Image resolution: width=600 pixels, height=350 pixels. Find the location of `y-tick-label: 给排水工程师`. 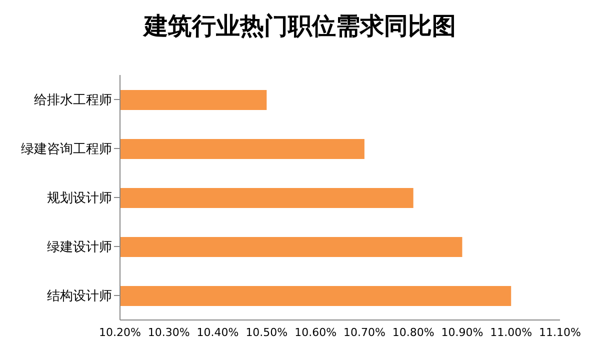

y-tick-label: 给排水工程师 is located at coordinates (73, 100).